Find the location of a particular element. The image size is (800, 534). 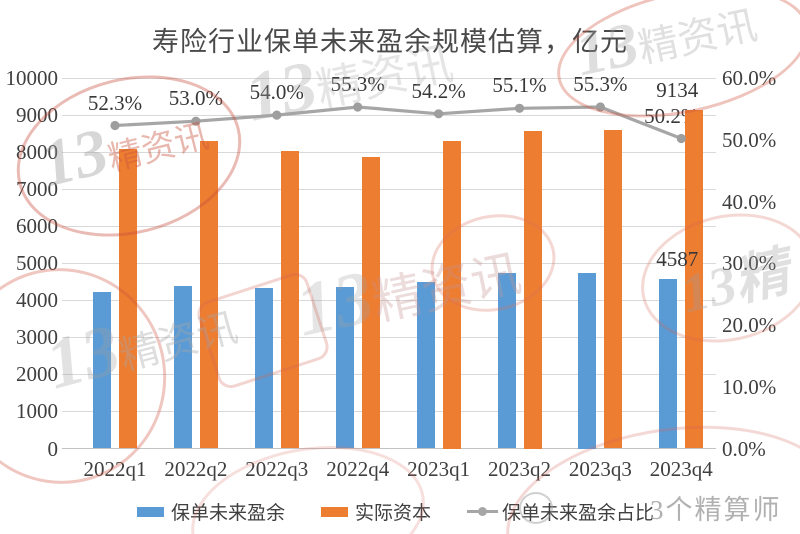

x-axis-label-2022q2: 2022q2 is located at coordinates (196, 469).